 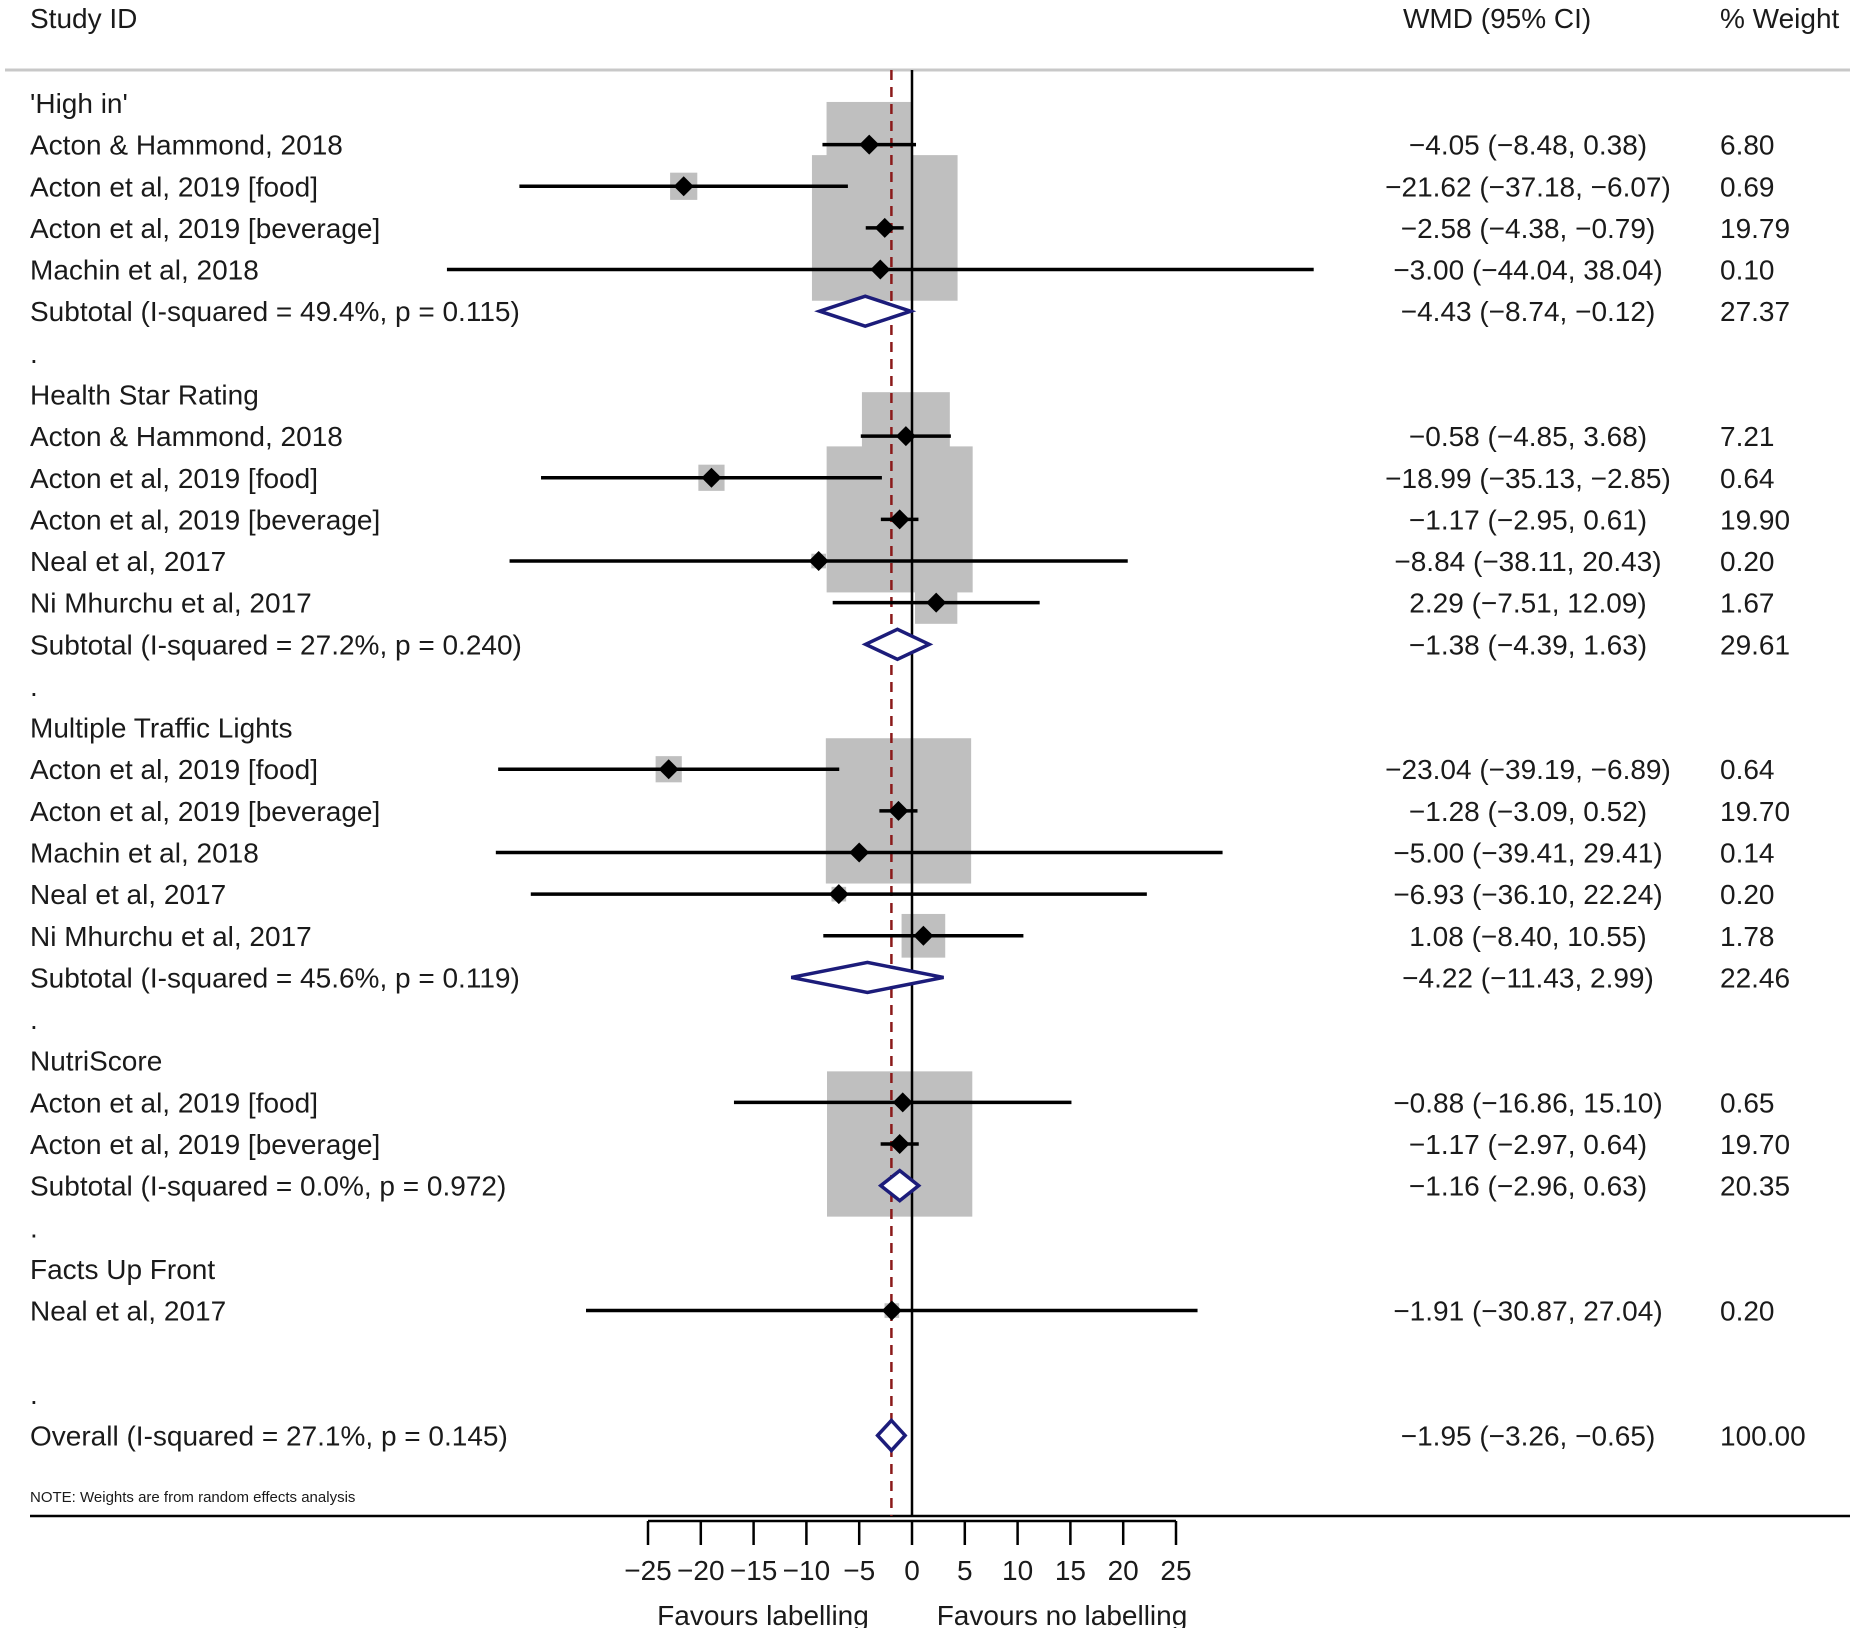 I want to click on effect-ci-text: −1.17 (−2.97, 0.64), so click(x=1528, y=1144).